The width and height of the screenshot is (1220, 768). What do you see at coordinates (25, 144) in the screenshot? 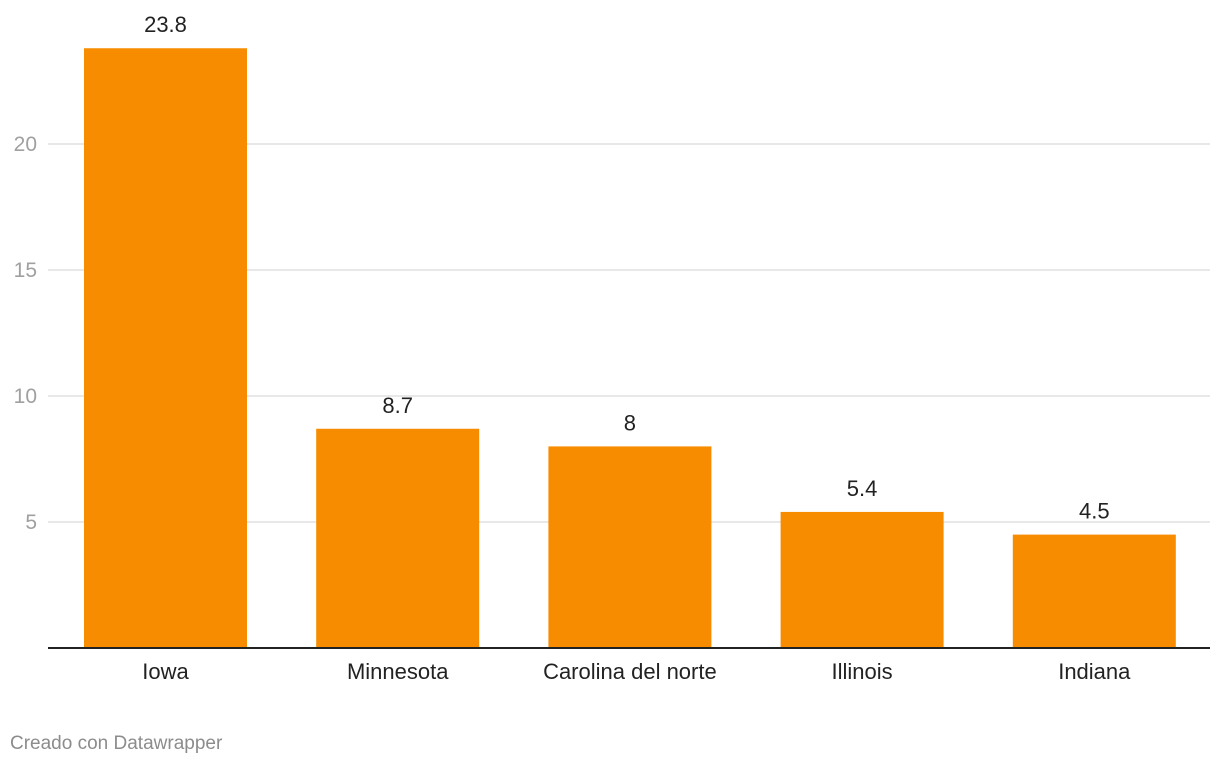
I see `y-tick-label: 20` at bounding box center [25, 144].